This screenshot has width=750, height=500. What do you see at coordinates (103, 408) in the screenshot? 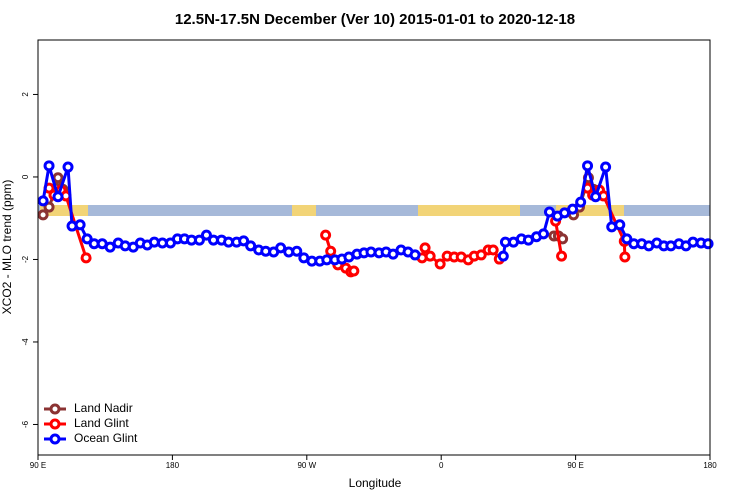
I see `legend-label: Land Nadir` at bounding box center [103, 408].